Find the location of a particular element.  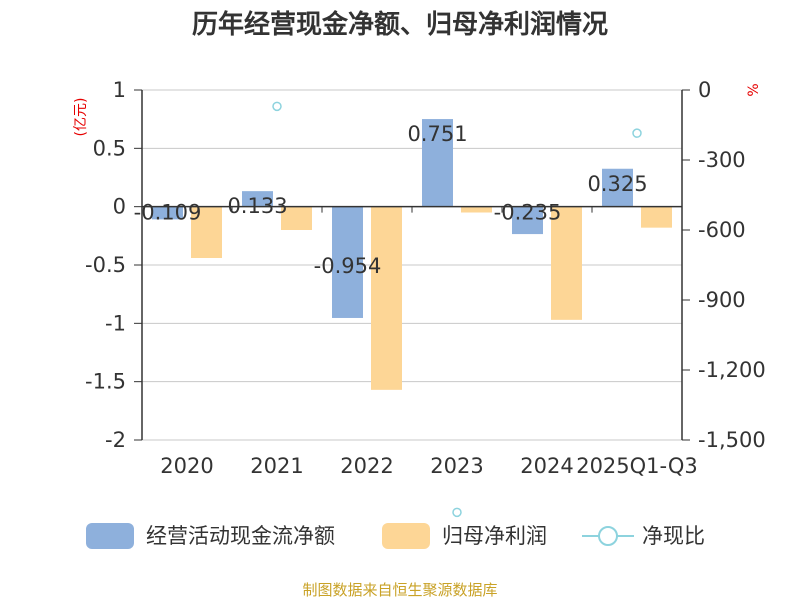

legend-item-profit: 归母净利润 is located at coordinates (464, 536).